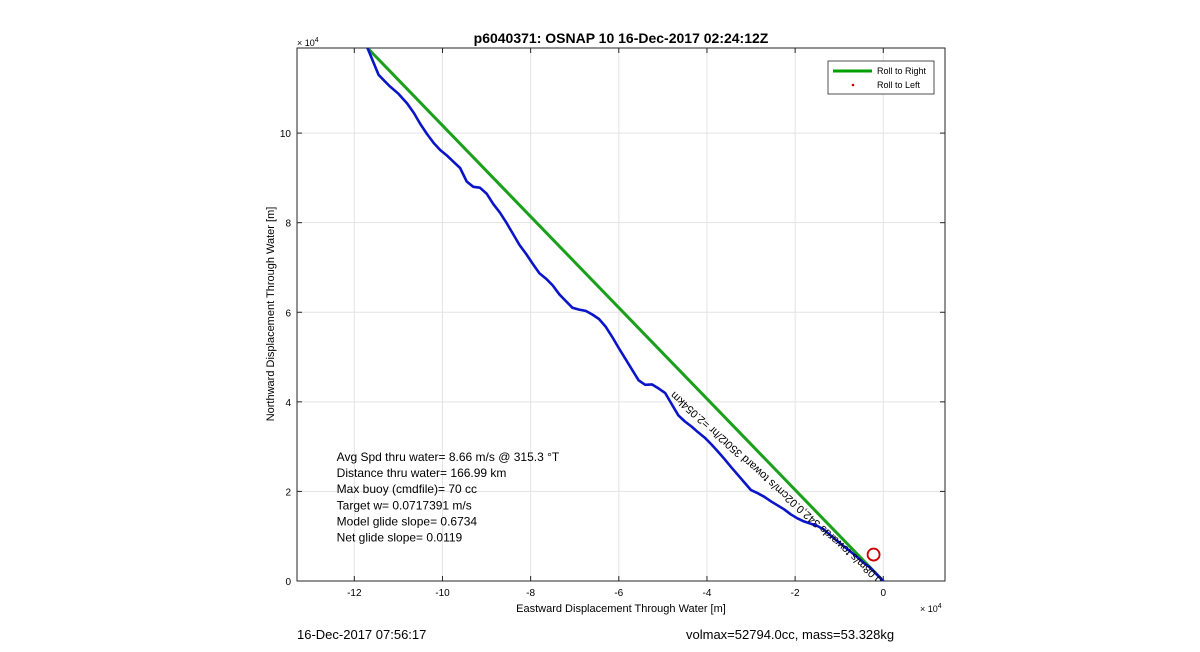 The width and height of the screenshot is (1200, 652). What do you see at coordinates (288, 224) in the screenshot?
I see `y-tick-label: 8` at bounding box center [288, 224].